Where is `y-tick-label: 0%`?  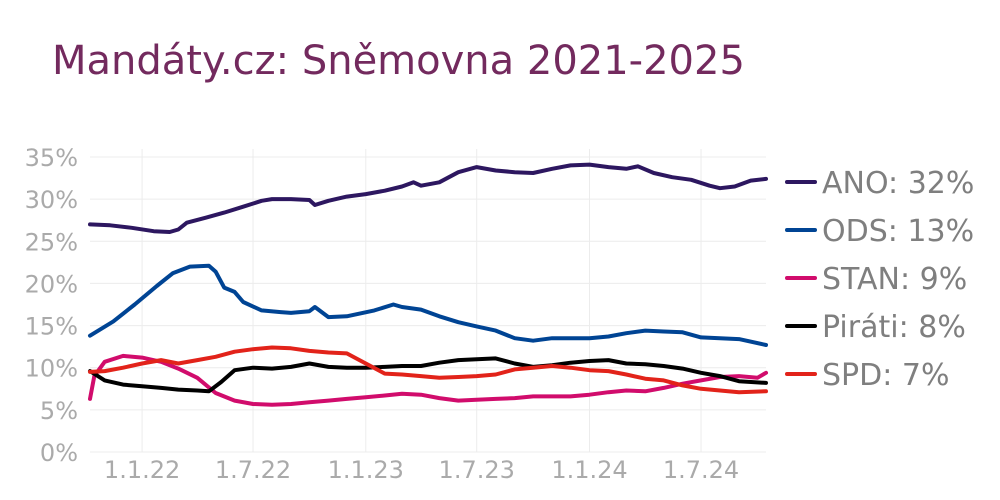 y-tick-label: 0% is located at coordinates (59, 453).